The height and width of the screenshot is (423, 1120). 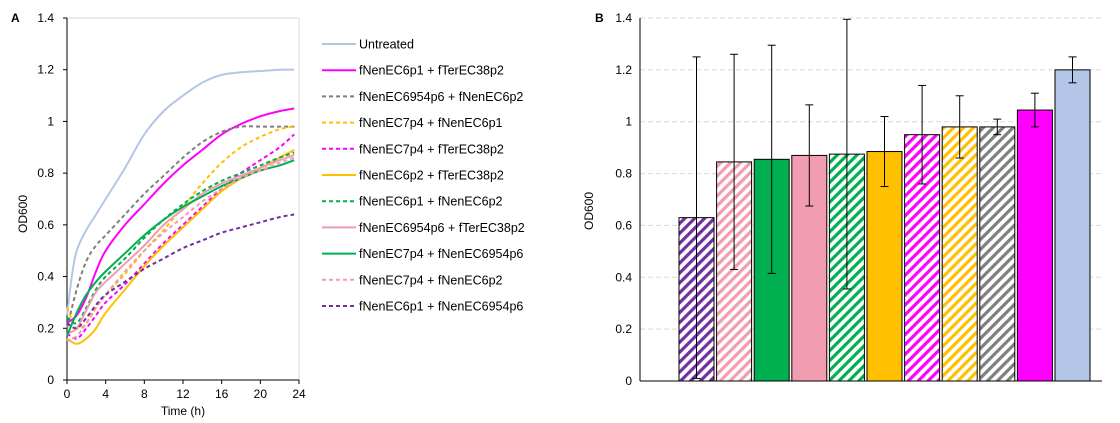 What do you see at coordinates (431, 202) in the screenshot?
I see `legend-label-7: fNenEC6p1 + fNenEC6p2` at bounding box center [431, 202].